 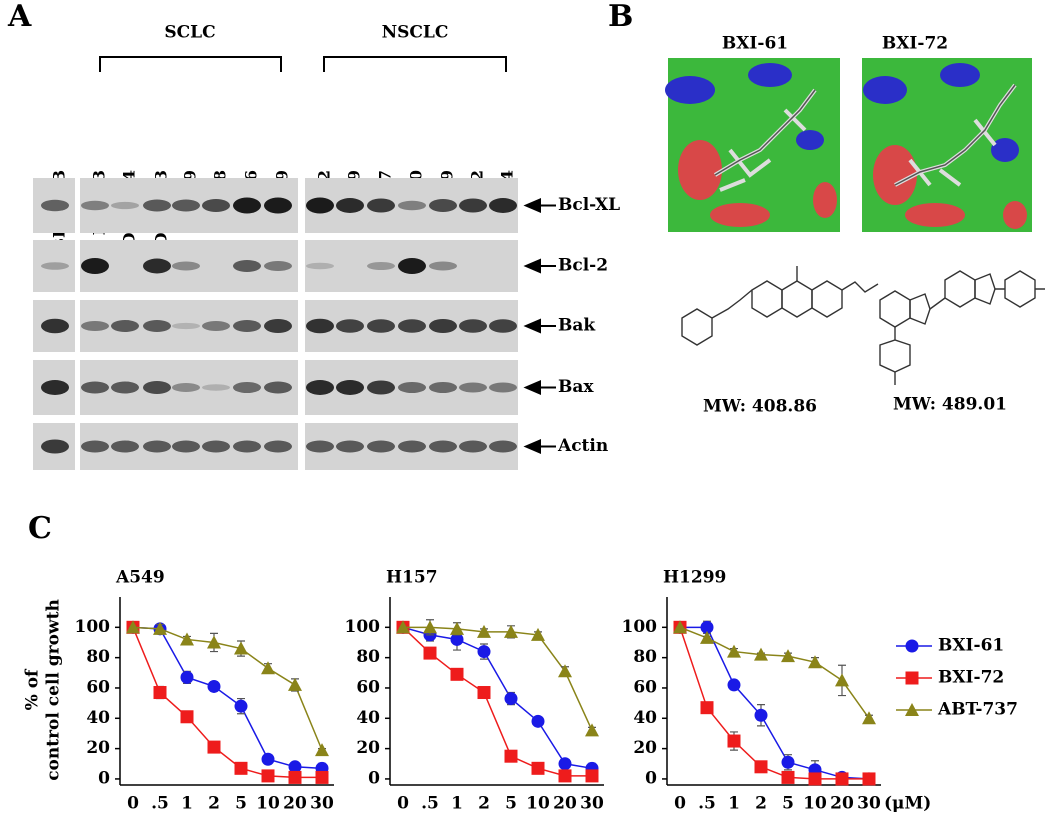 I want to click on y-tick-label: 40, so click(x=645, y=718).